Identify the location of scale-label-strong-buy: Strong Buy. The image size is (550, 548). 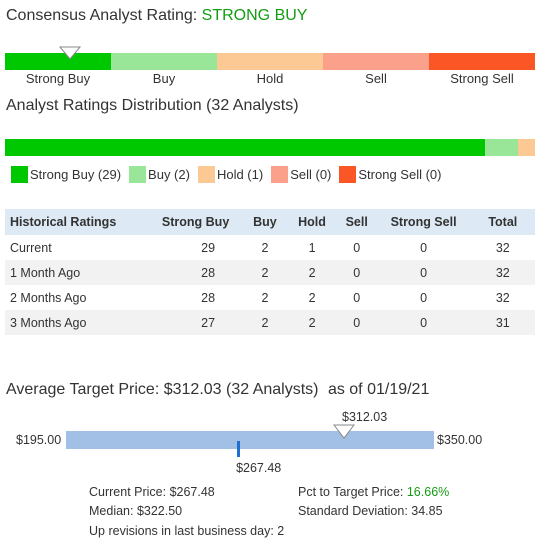
(58, 78).